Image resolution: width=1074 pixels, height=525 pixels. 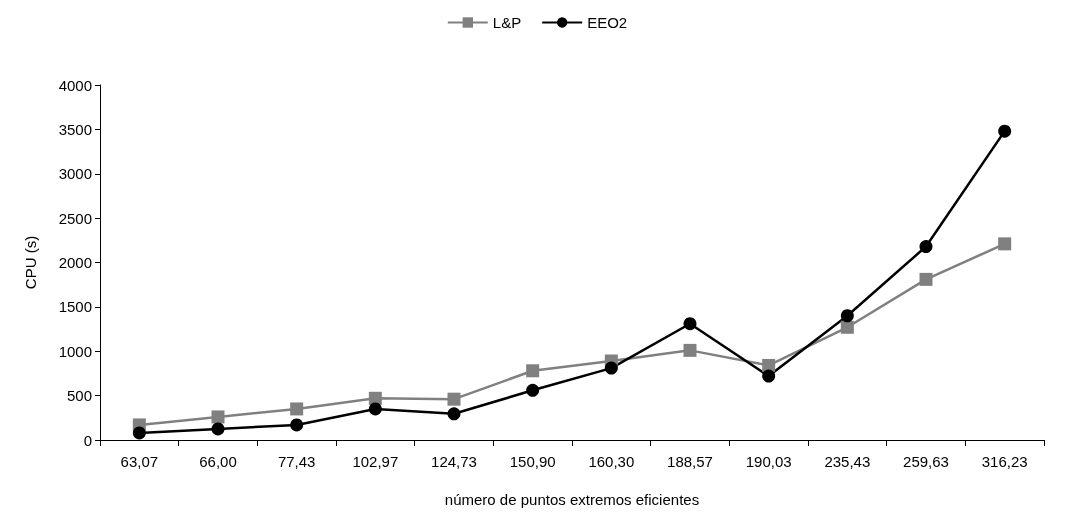 I want to click on y-tick-label: 4000, so click(x=75, y=85).